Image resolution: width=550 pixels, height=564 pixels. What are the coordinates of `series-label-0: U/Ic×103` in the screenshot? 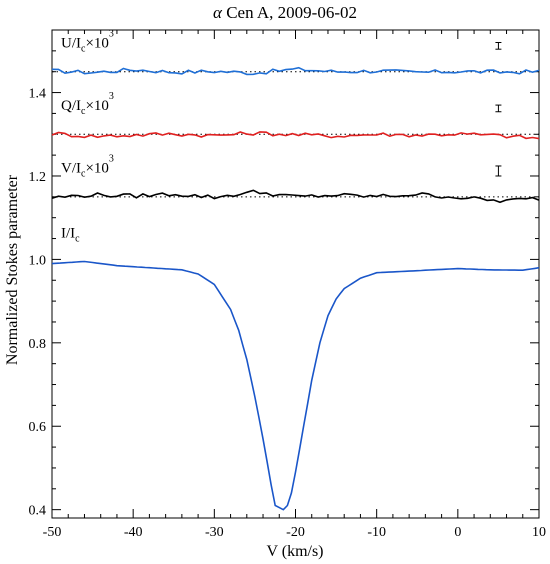 It's located at (87, 42).